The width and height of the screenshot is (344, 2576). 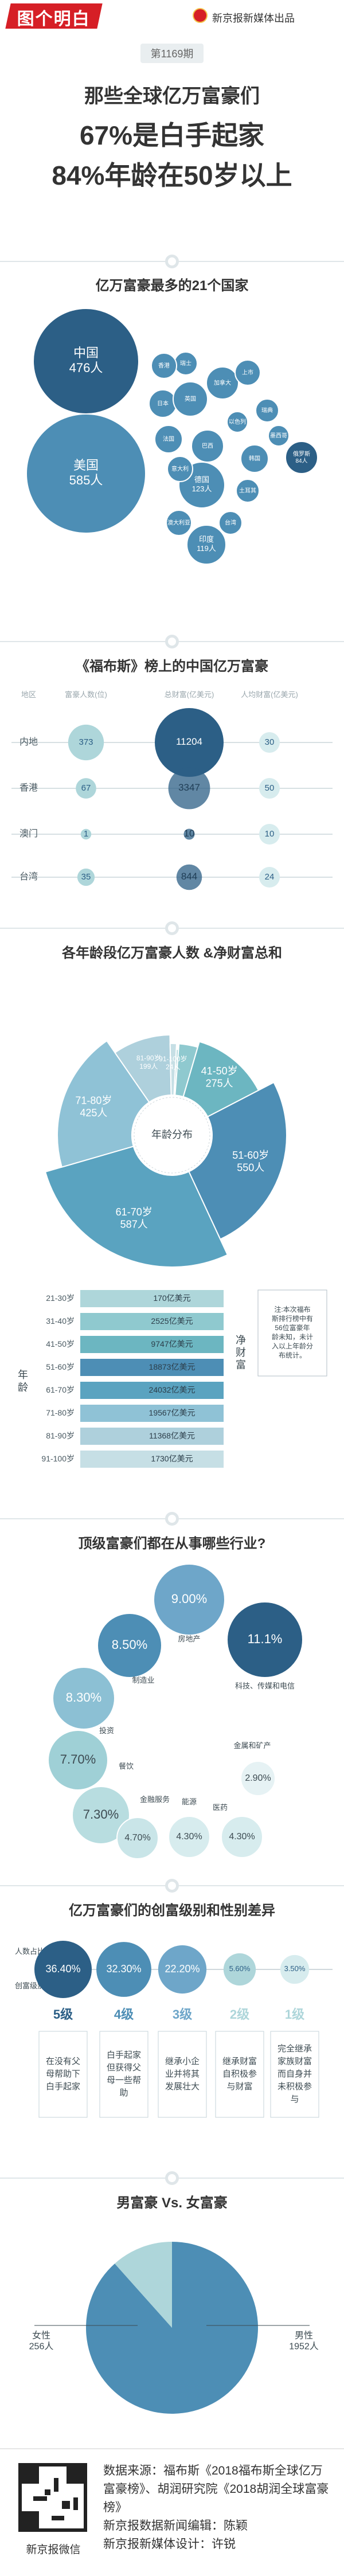 What do you see at coordinates (265, 1686) in the screenshot?
I see `industry-label: 科技、传媒和电信` at bounding box center [265, 1686].